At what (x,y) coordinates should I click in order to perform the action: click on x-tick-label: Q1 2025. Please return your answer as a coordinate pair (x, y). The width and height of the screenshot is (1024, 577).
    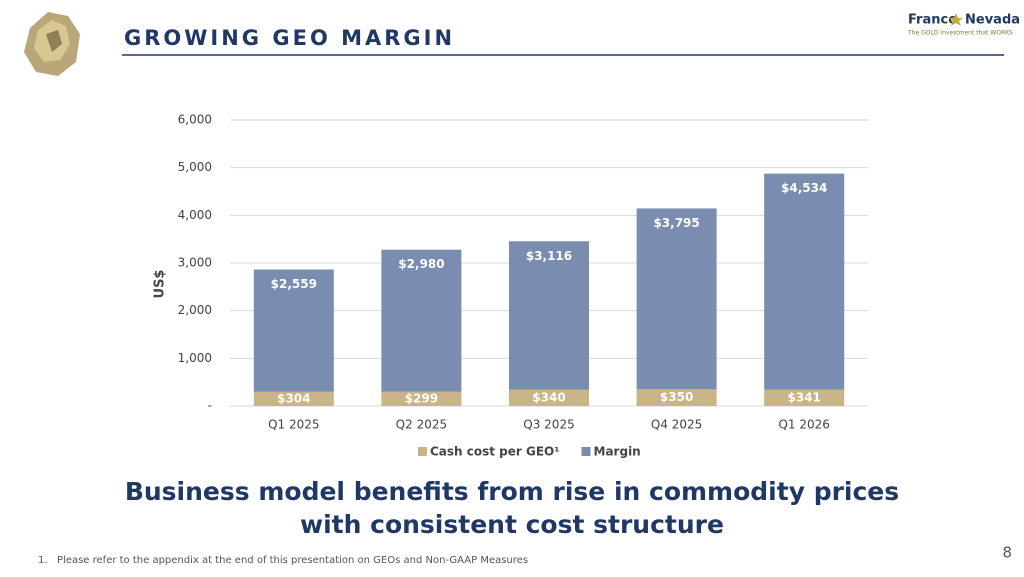
    Looking at the image, I should click on (293, 425).